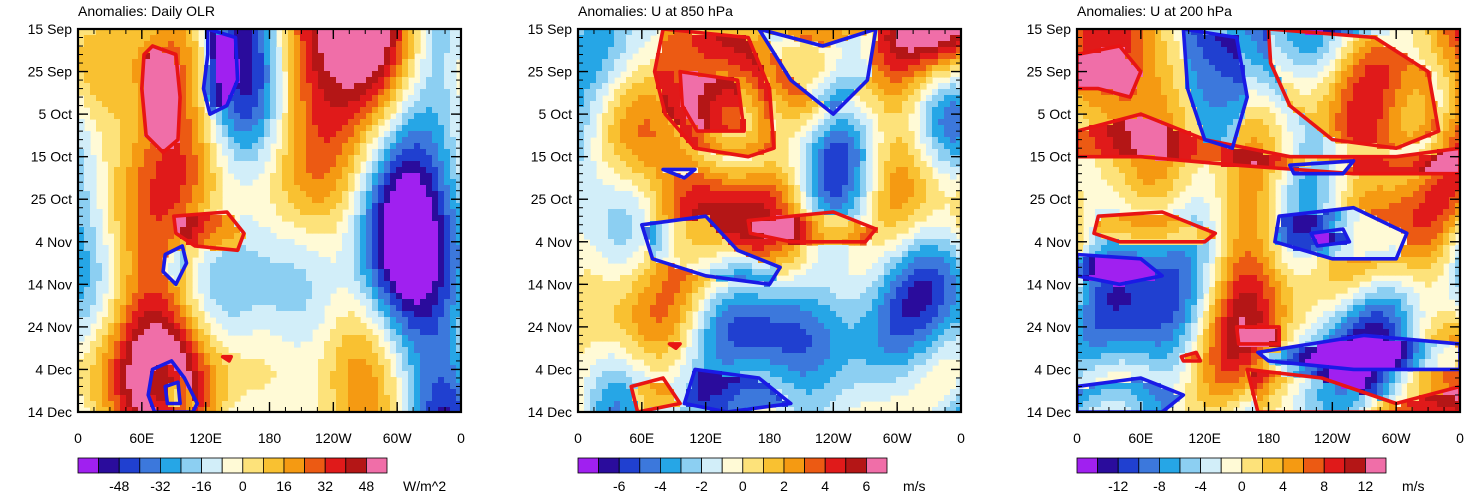 The image size is (1473, 497). Describe the element at coordinates (356, 465) in the screenshot. I see `colorbar-box` at that location.